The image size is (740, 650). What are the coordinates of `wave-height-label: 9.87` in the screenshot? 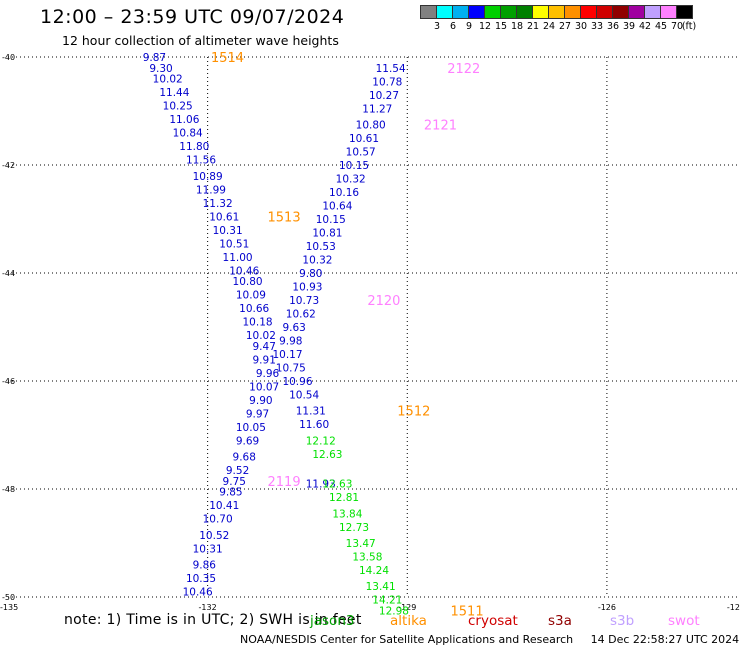 It's located at (154, 58).